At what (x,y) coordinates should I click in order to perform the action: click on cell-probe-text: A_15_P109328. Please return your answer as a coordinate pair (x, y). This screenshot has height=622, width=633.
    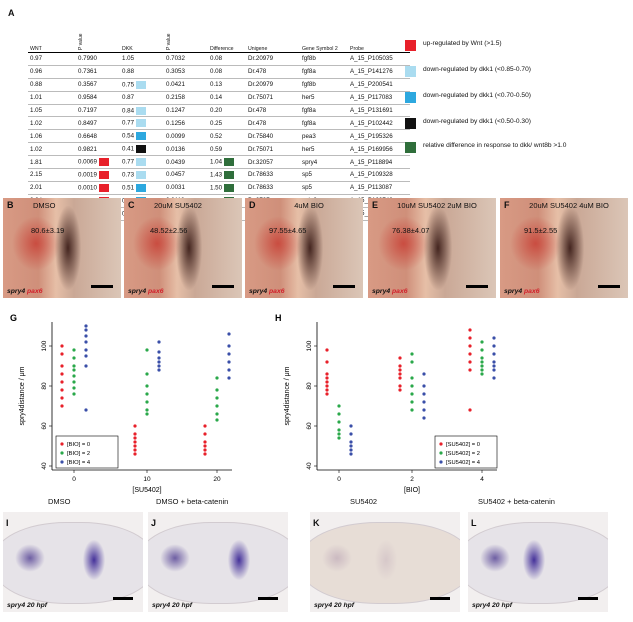
    Looking at the image, I should click on (371, 175).